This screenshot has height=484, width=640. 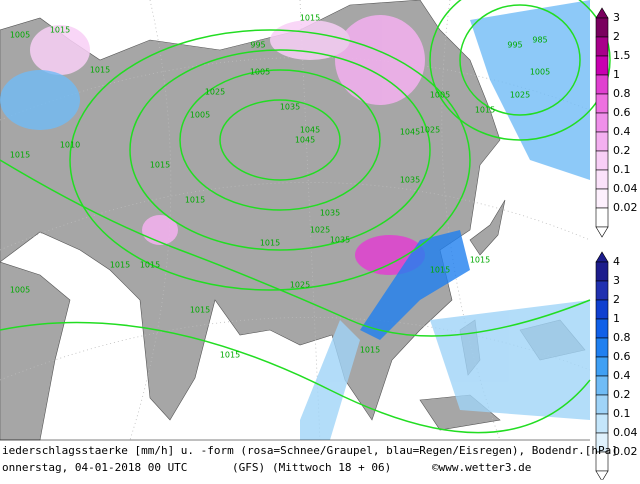 I want to click on legend-label: 1.5, so click(x=622, y=55).